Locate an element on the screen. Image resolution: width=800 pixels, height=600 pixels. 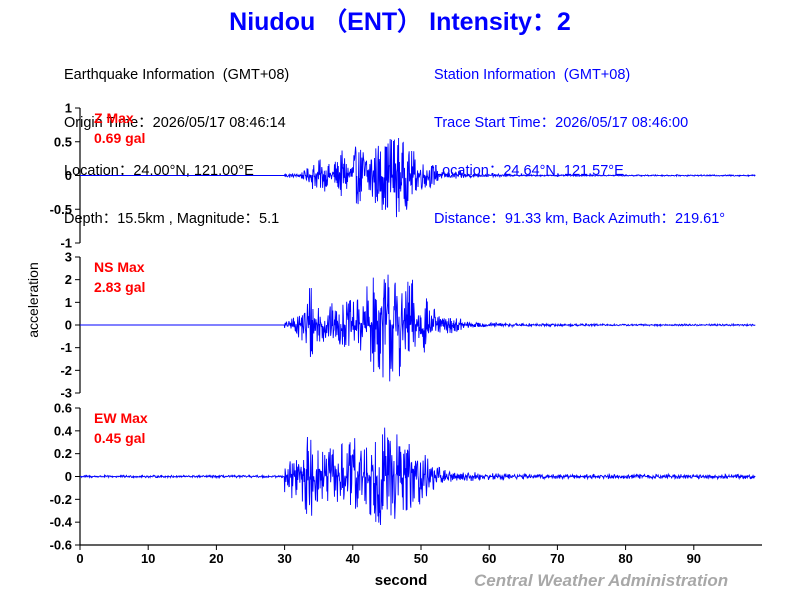
x-tick-label: 20 is located at coordinates (216, 558).